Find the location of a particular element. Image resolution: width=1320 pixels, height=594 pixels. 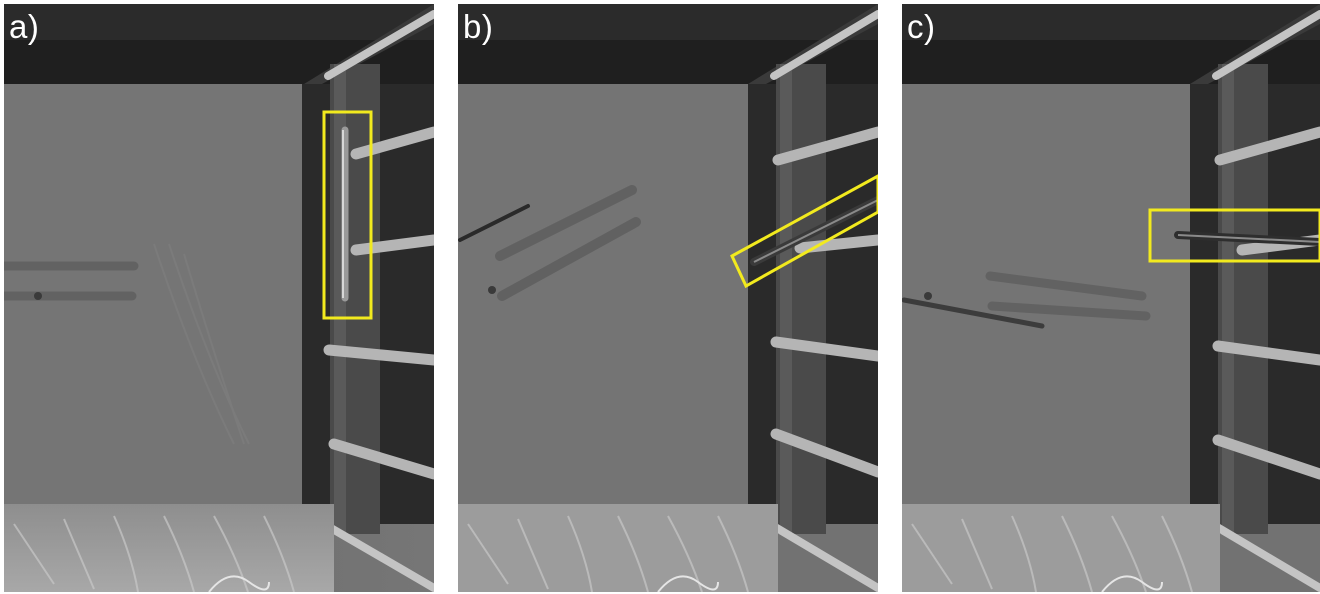

panel-label-c: c) is located at coordinates (921, 26).